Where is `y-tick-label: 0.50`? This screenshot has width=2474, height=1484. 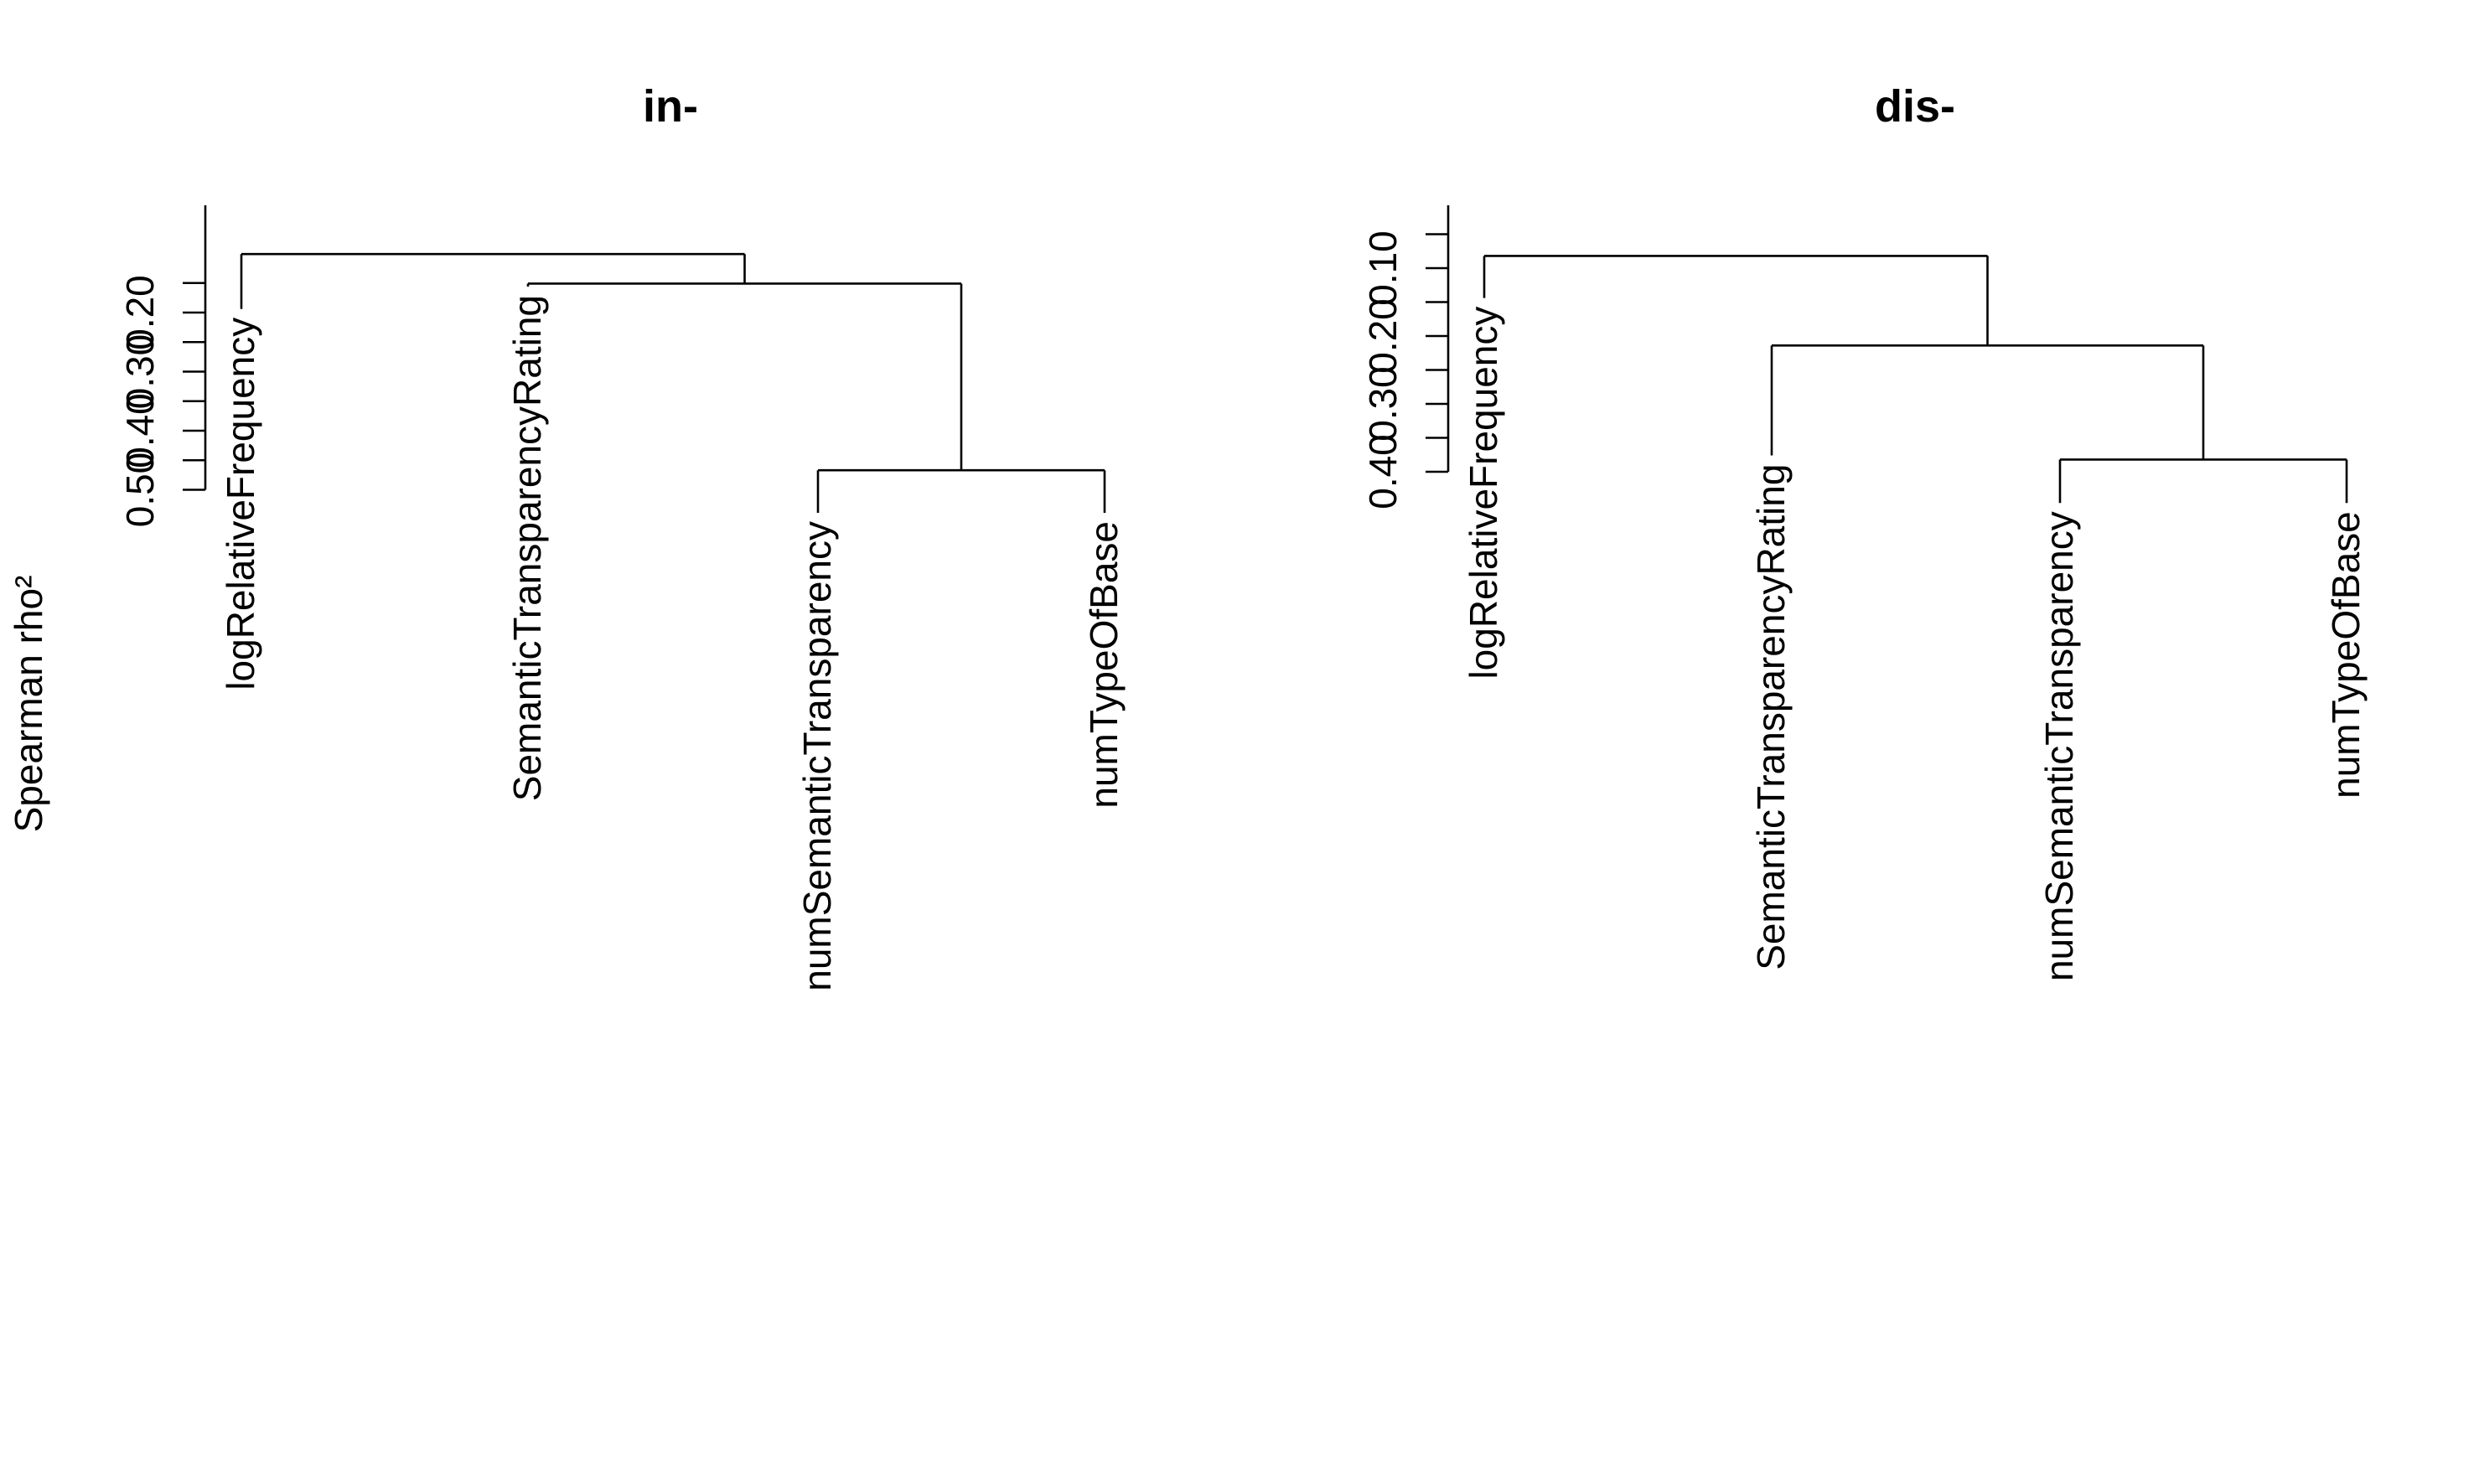 y-tick-label: 0.50 is located at coordinates (140, 490).